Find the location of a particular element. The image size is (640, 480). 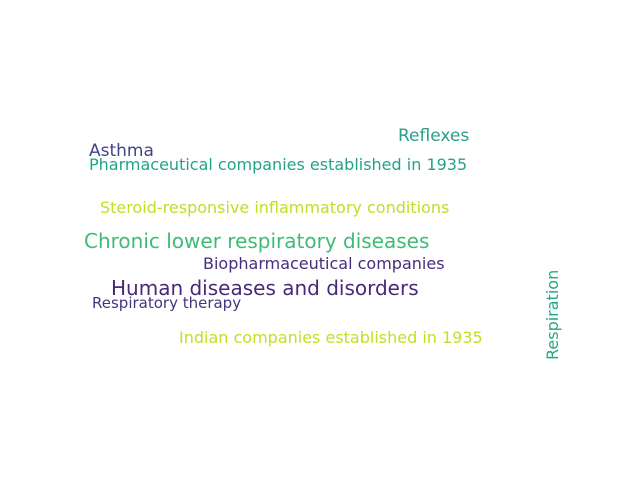

word-respiration: Respiration is located at coordinates (552, 314).